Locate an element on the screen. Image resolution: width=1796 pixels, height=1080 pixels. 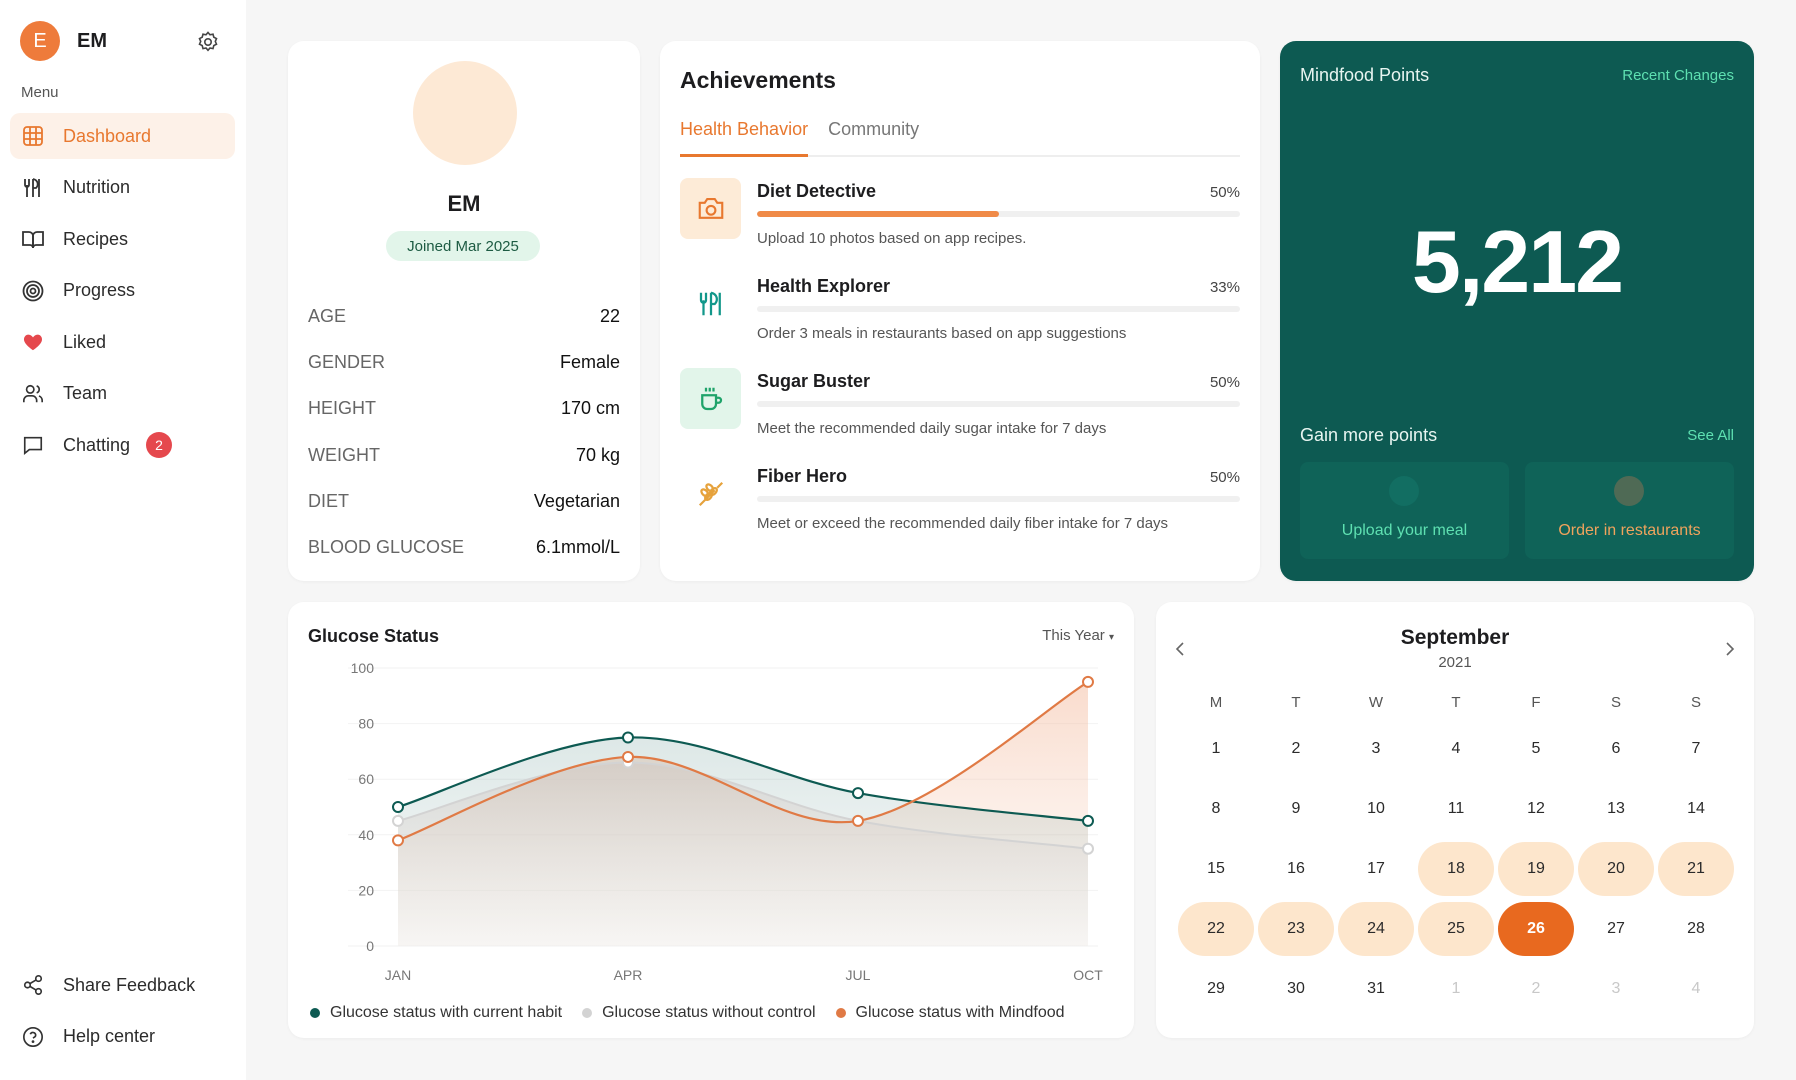
target-icon is located at coordinates (33, 291).